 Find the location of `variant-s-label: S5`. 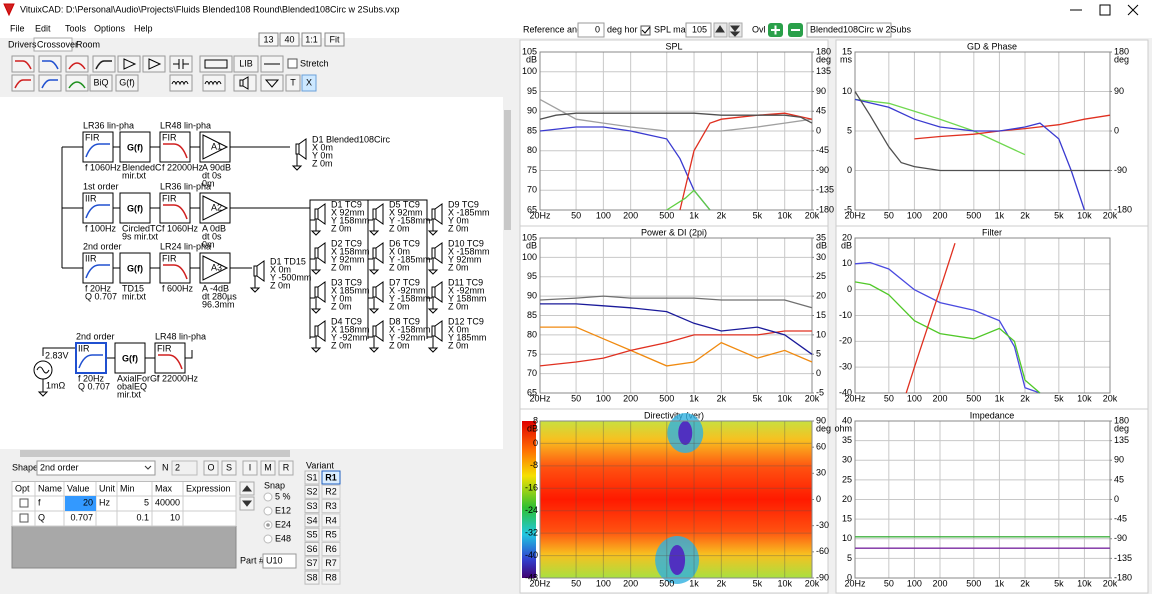

variant-s-label: S5 is located at coordinates (311, 535).